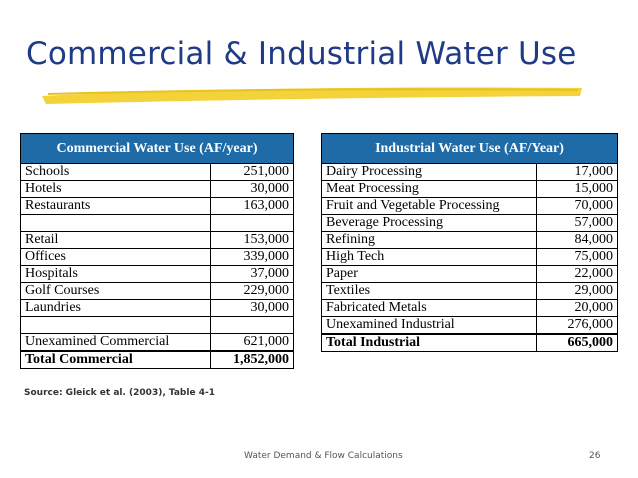 Image resolution: width=638 pixels, height=478 pixels. What do you see at coordinates (312, 95) in the screenshot?
I see `title-underline-brushstroke` at bounding box center [312, 95].